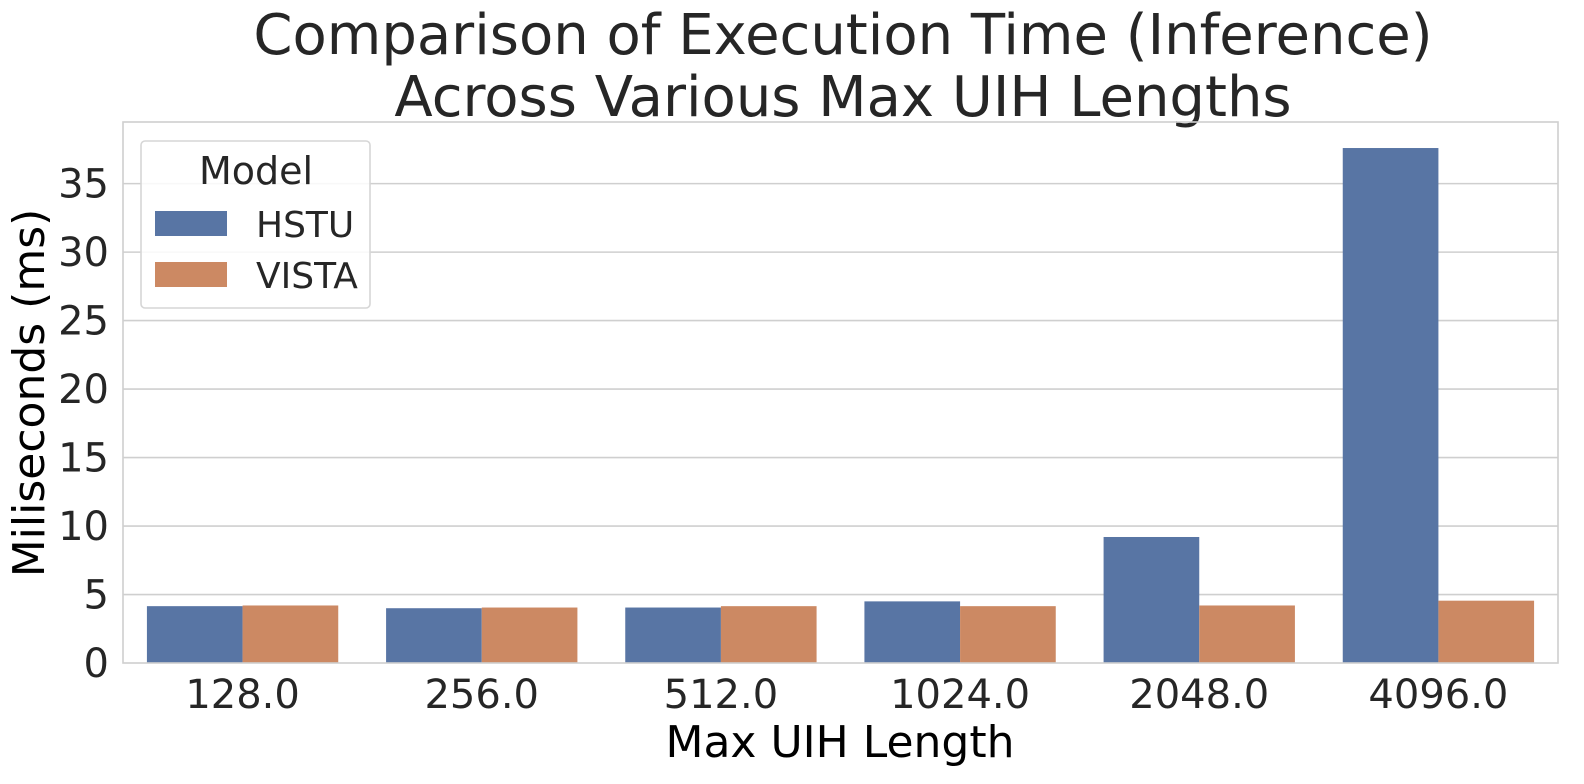  I want to click on legend-title: Model, so click(256, 171).